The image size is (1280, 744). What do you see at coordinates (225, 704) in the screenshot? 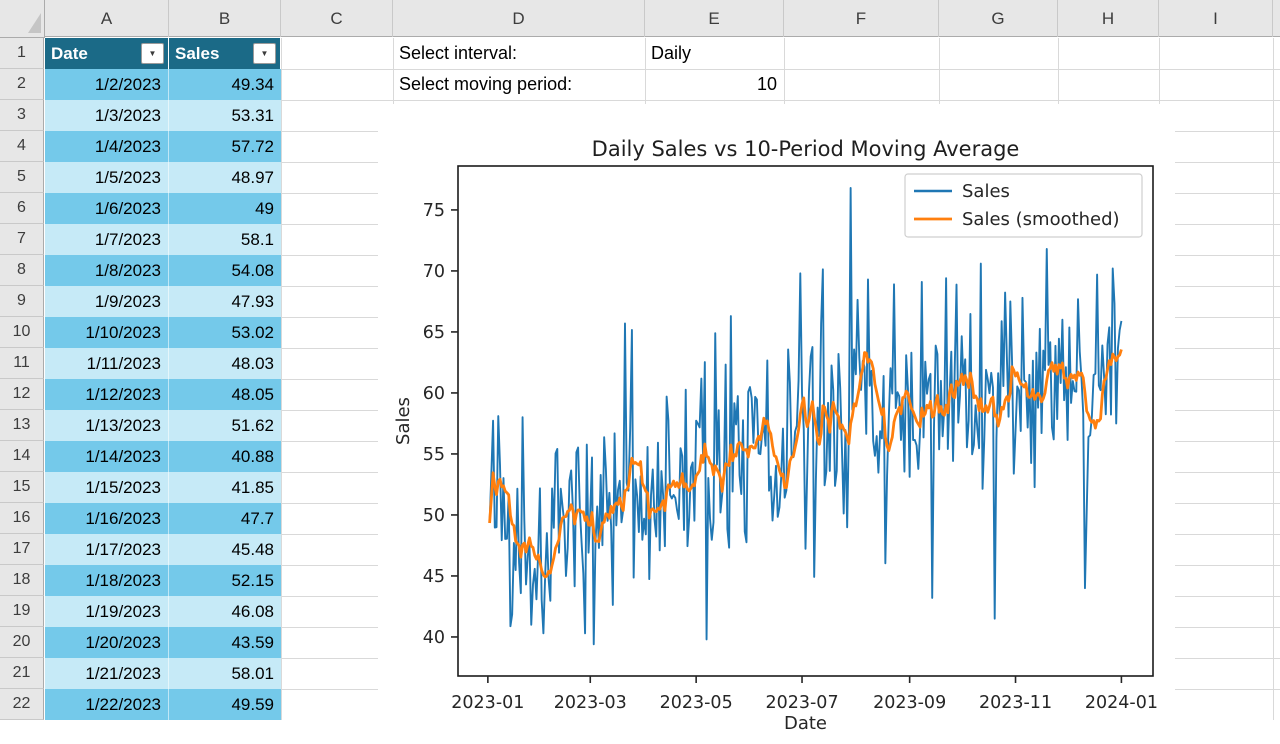
I see `cell-B22-sales: 49.59` at bounding box center [225, 704].